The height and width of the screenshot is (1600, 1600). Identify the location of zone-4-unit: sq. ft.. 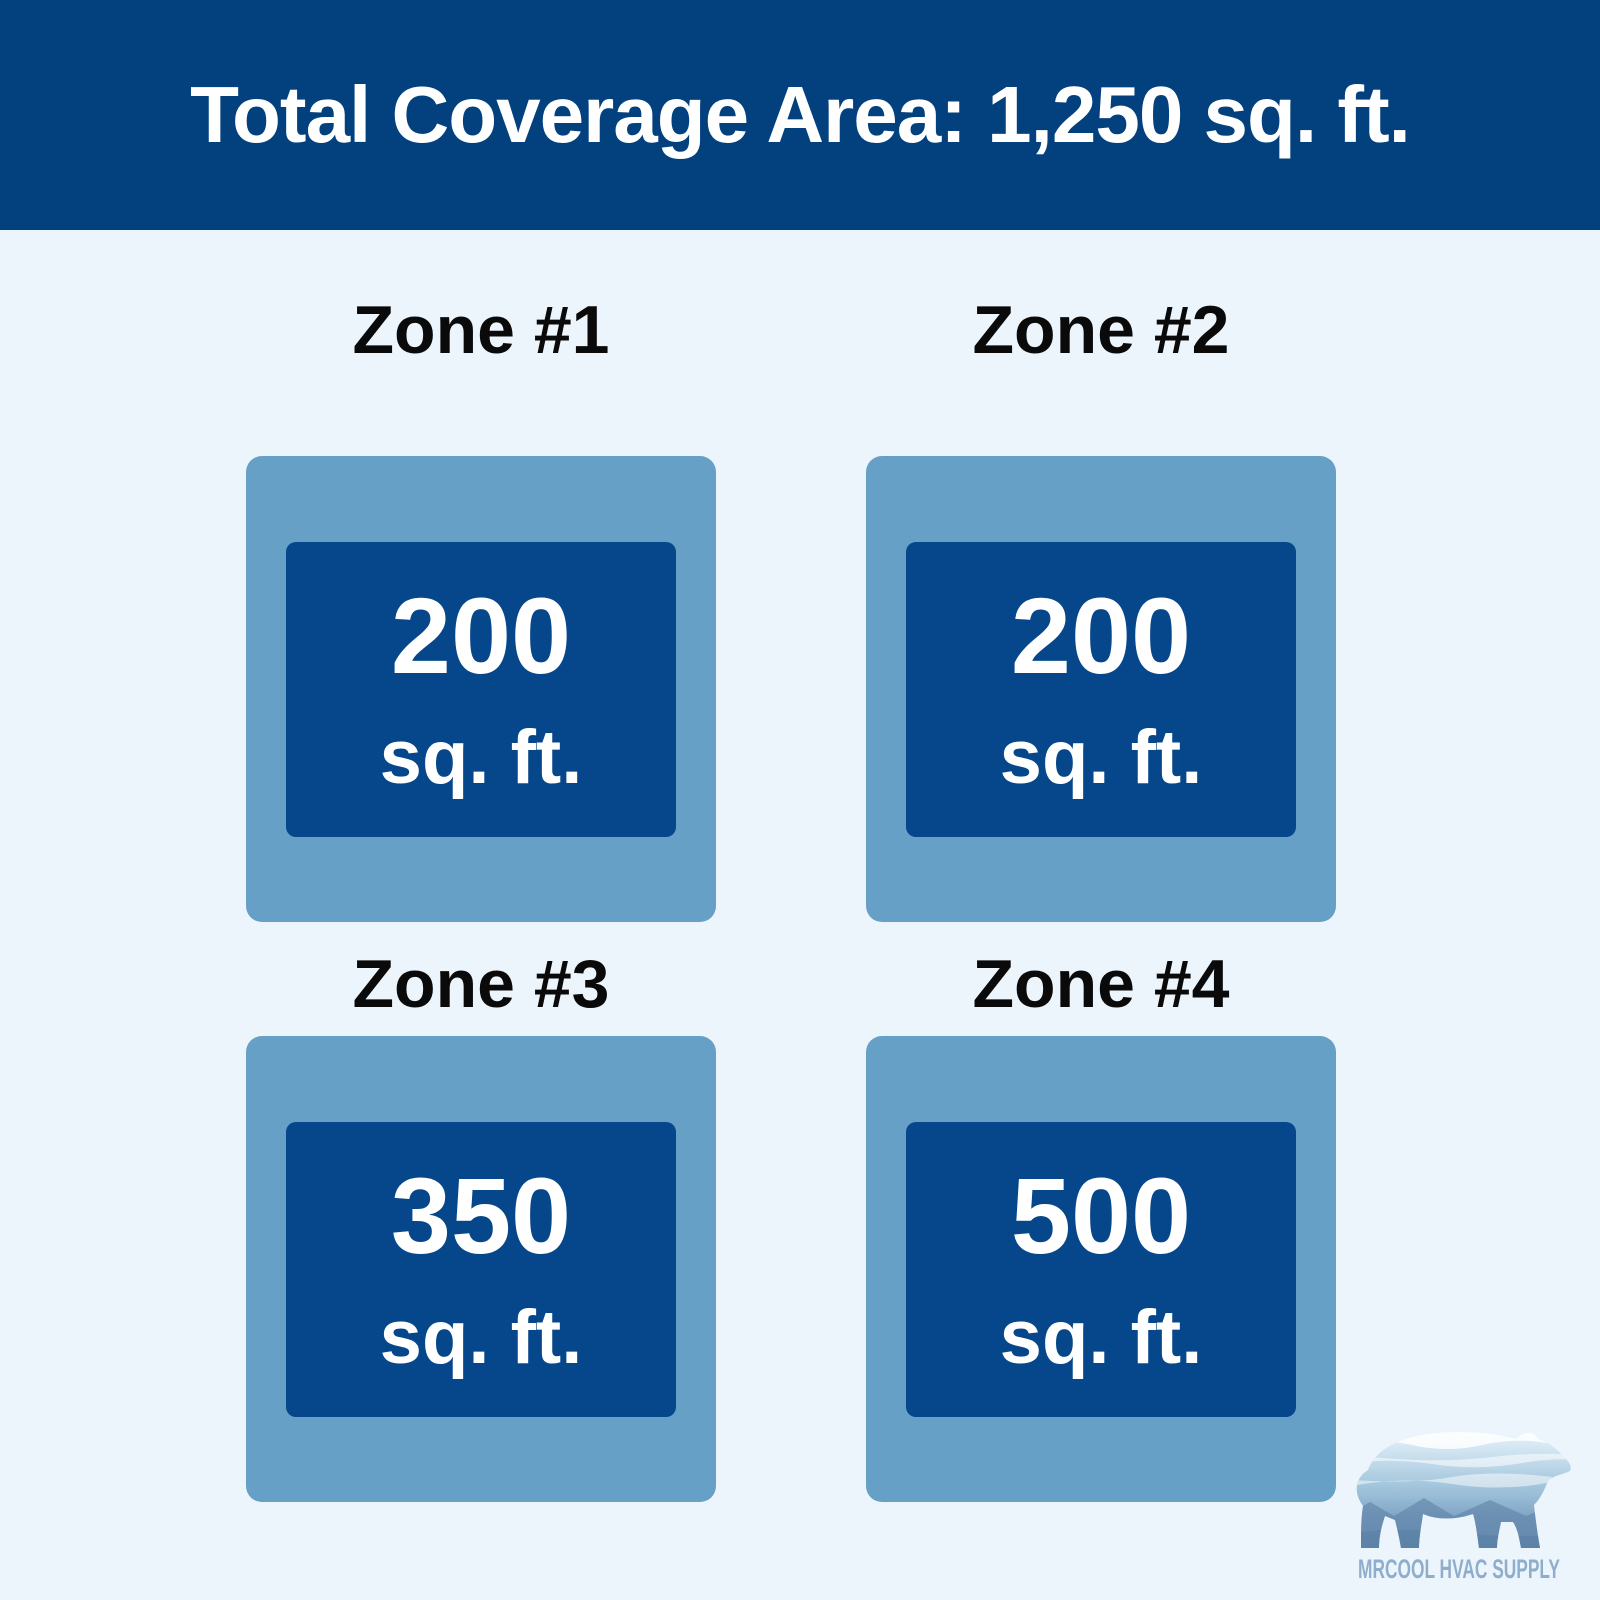
(1101, 1337).